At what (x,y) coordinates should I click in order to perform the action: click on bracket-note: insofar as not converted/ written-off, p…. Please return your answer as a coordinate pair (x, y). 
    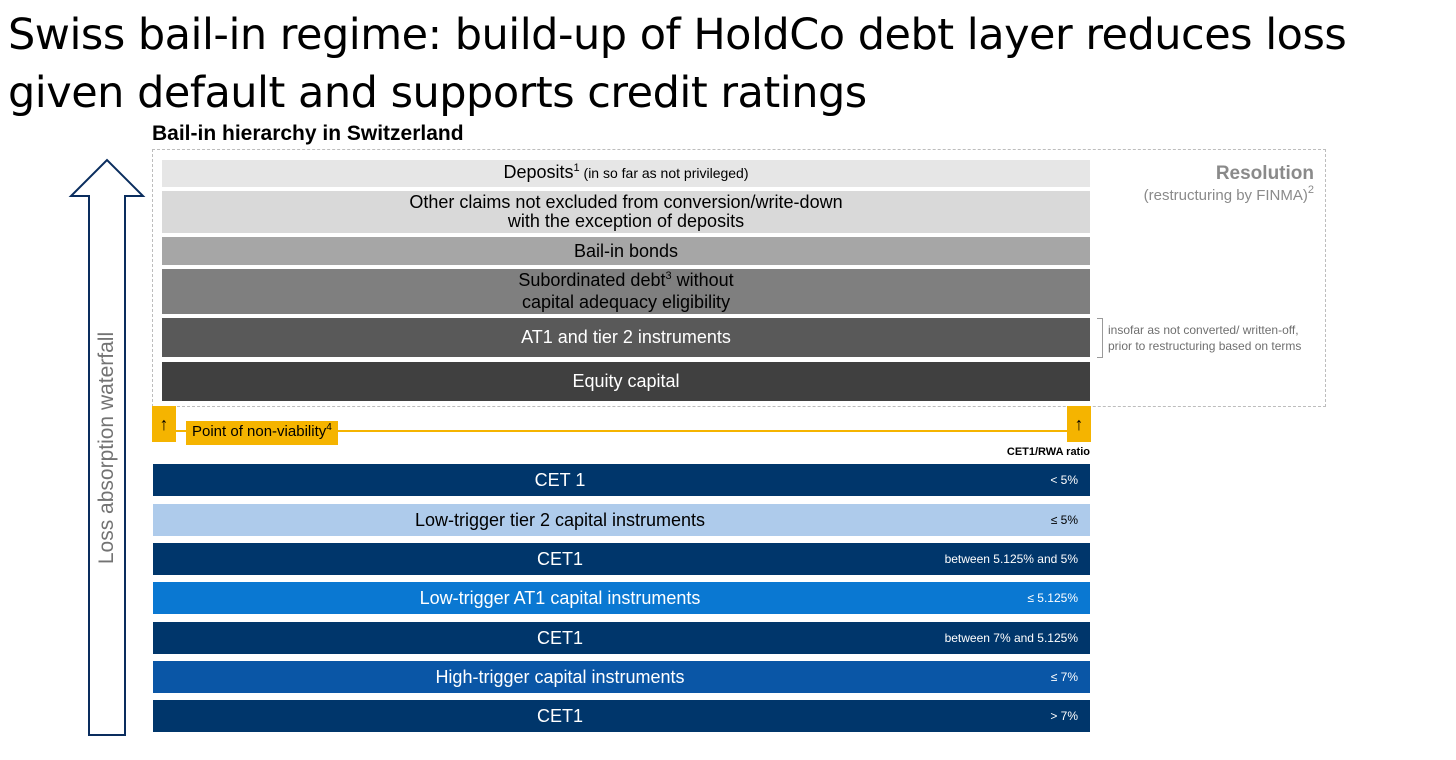
    Looking at the image, I should click on (1205, 338).